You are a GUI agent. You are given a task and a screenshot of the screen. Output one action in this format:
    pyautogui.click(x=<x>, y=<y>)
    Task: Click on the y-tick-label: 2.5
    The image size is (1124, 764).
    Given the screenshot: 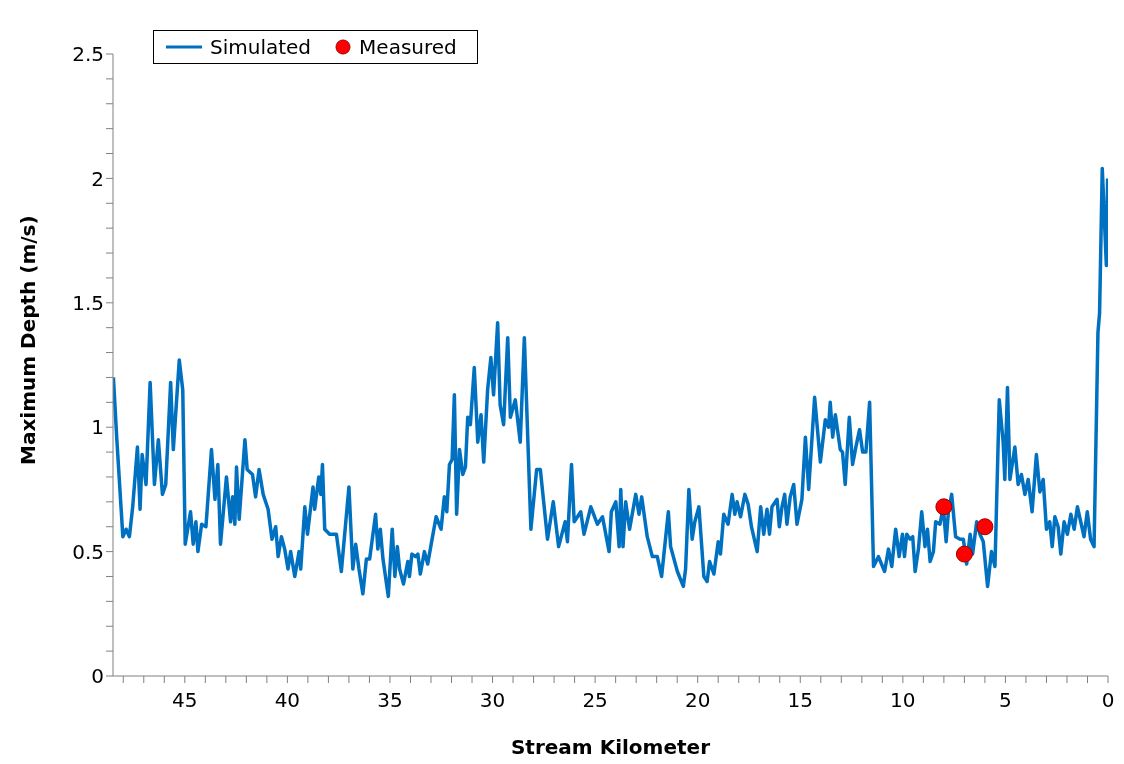 What is the action you would take?
    pyautogui.click(x=88, y=54)
    